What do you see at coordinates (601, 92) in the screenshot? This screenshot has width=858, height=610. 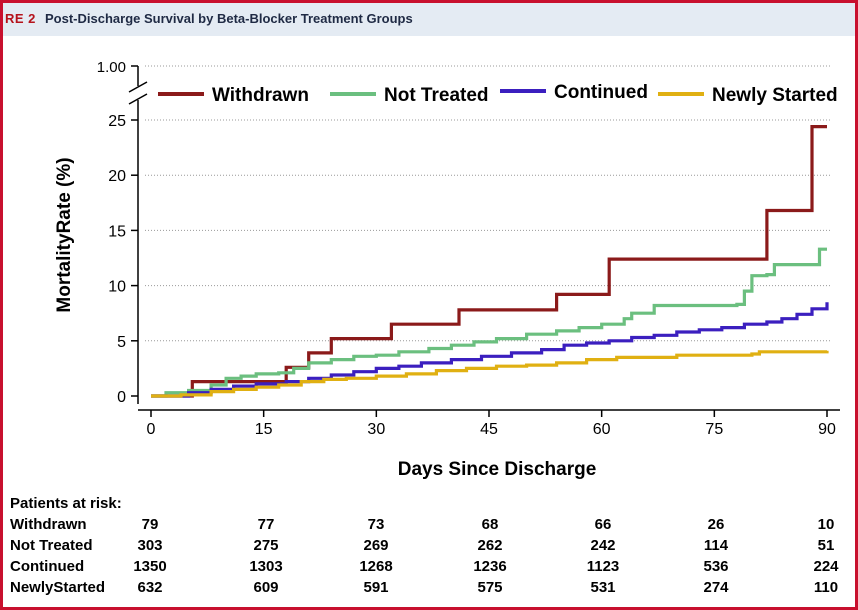 I see `legend-label-continued: Continued` at bounding box center [601, 92].